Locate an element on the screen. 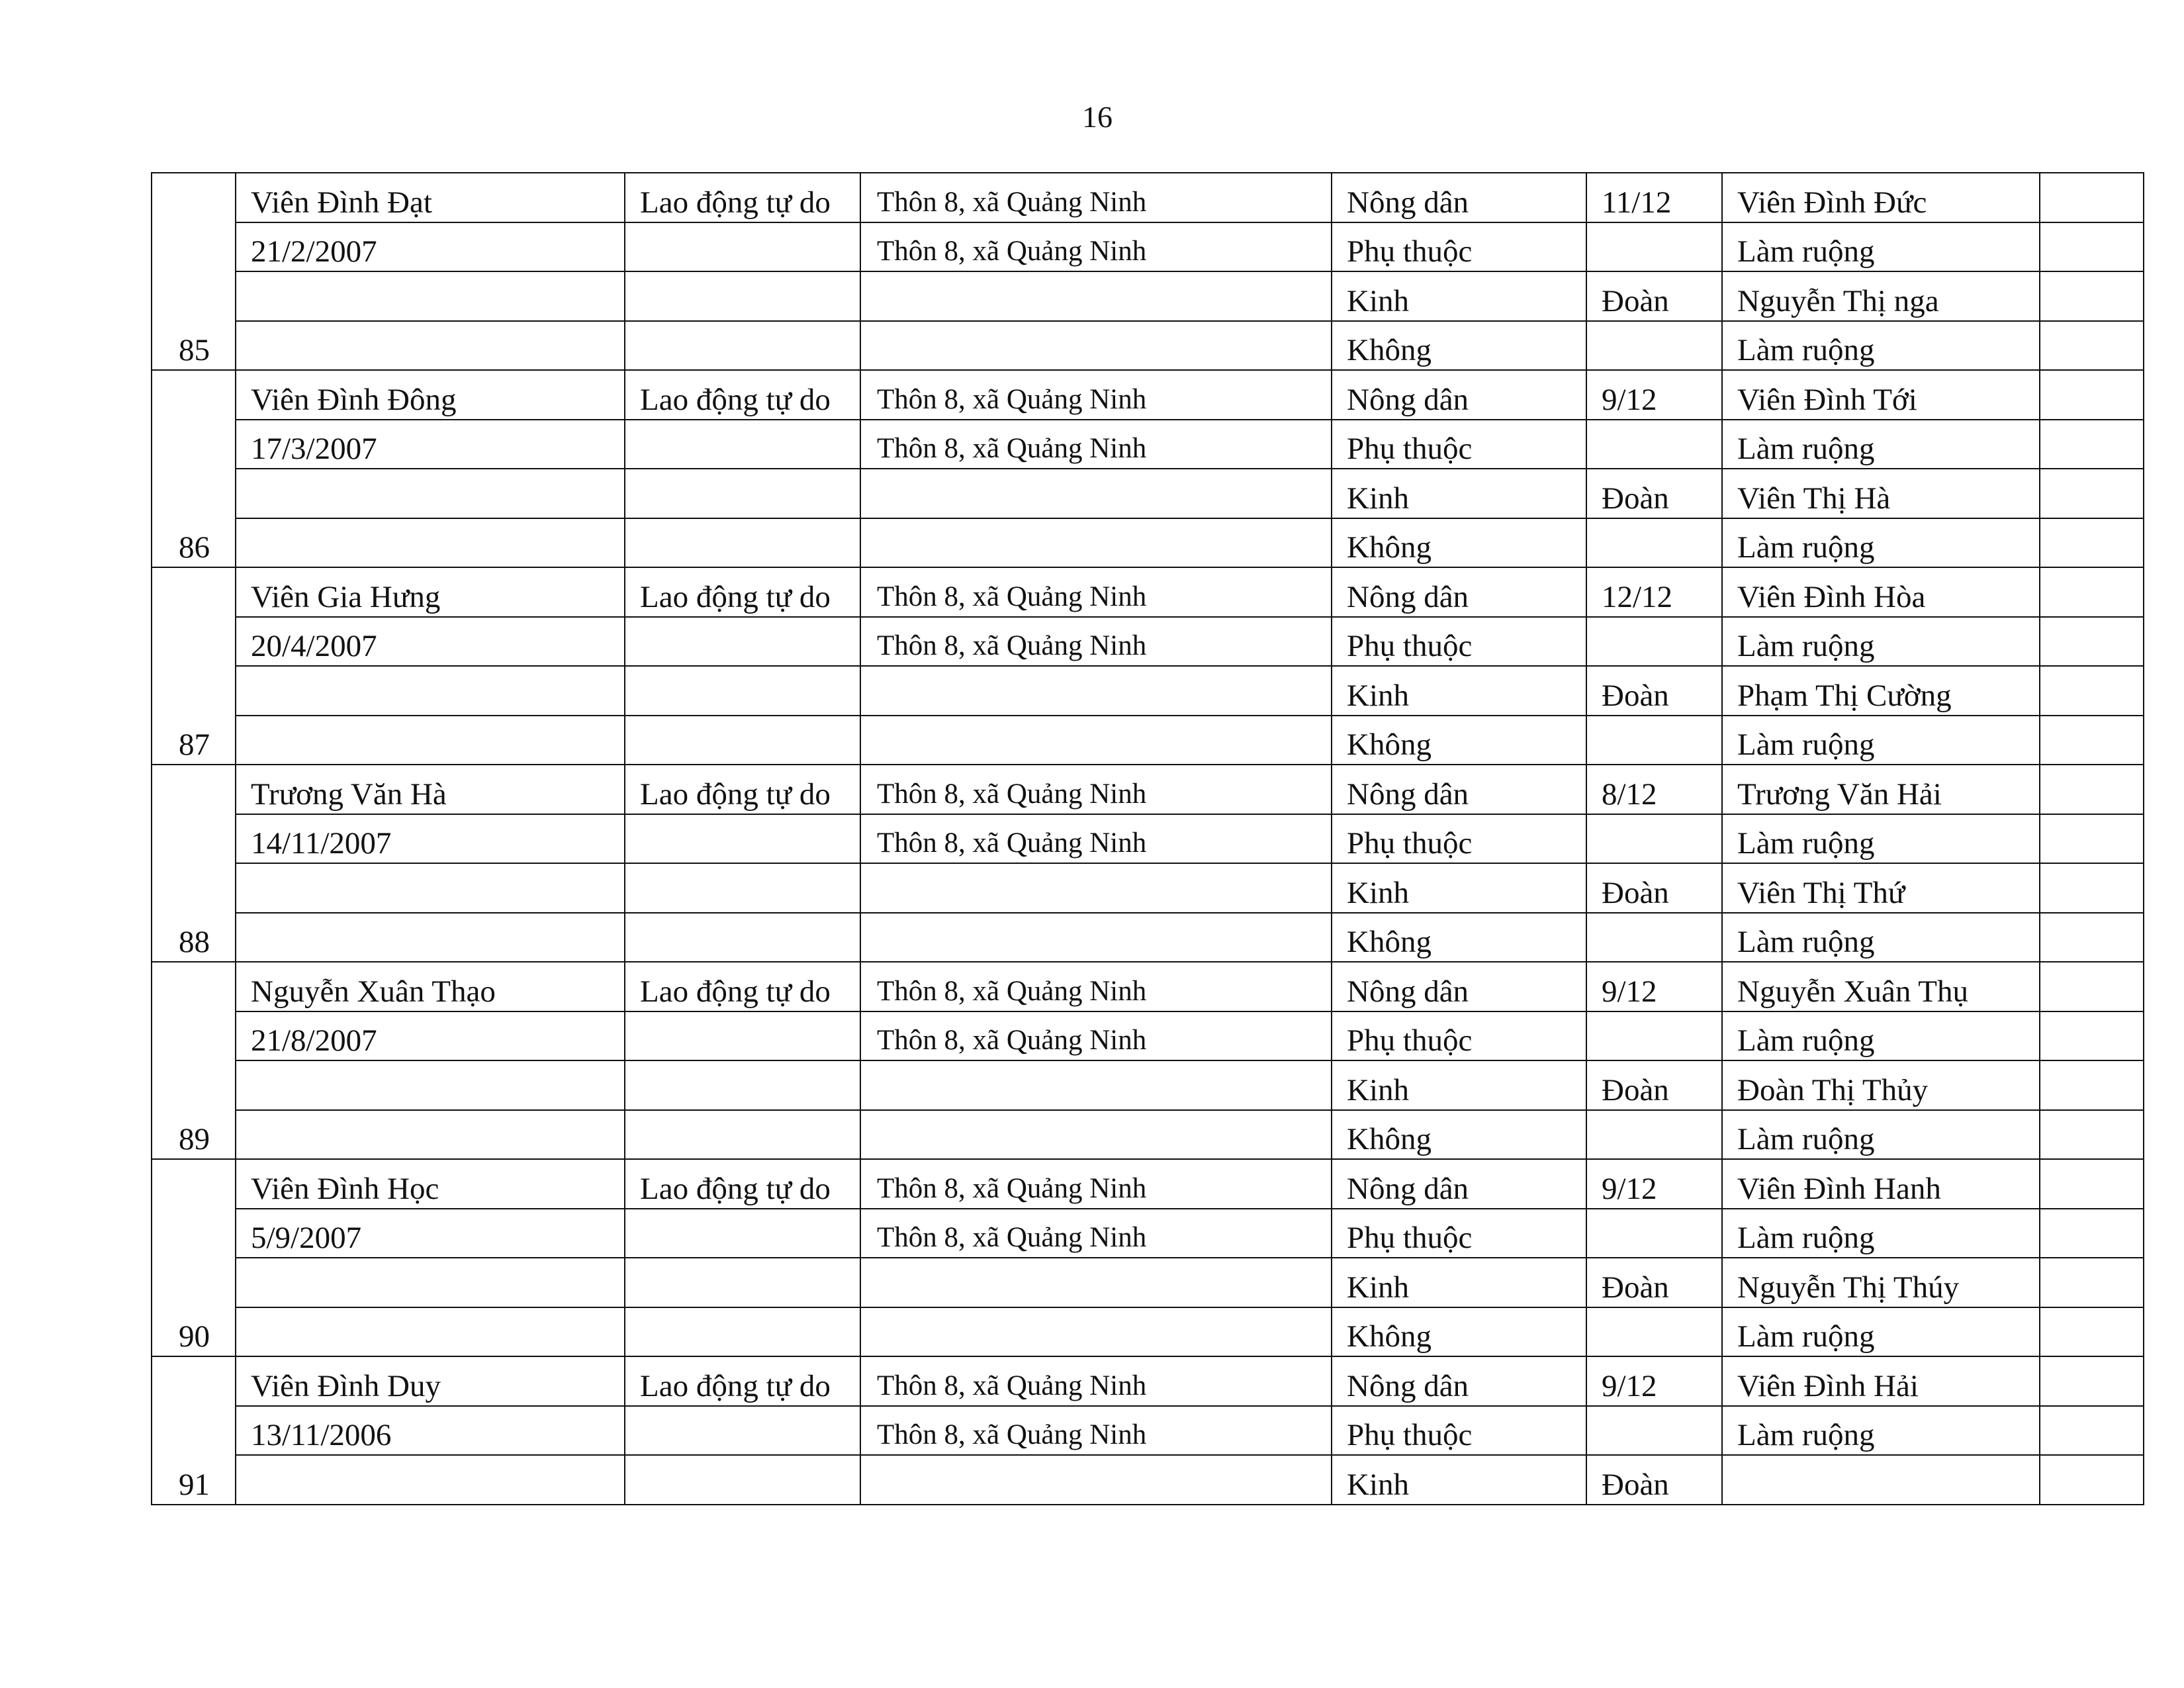 This screenshot has width=2184, height=1688. member-name: Nguyễn Xuân Thạo is located at coordinates (430, 986).